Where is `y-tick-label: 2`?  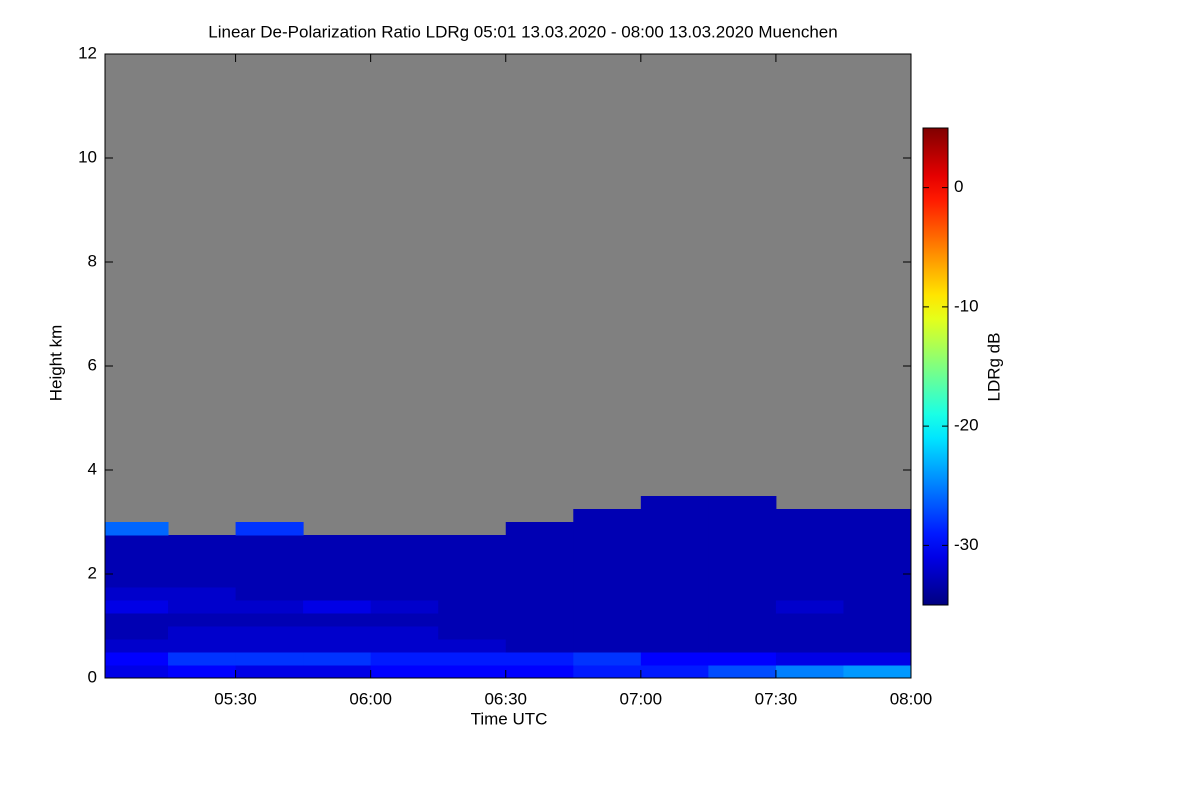
y-tick-label: 2 is located at coordinates (92, 572).